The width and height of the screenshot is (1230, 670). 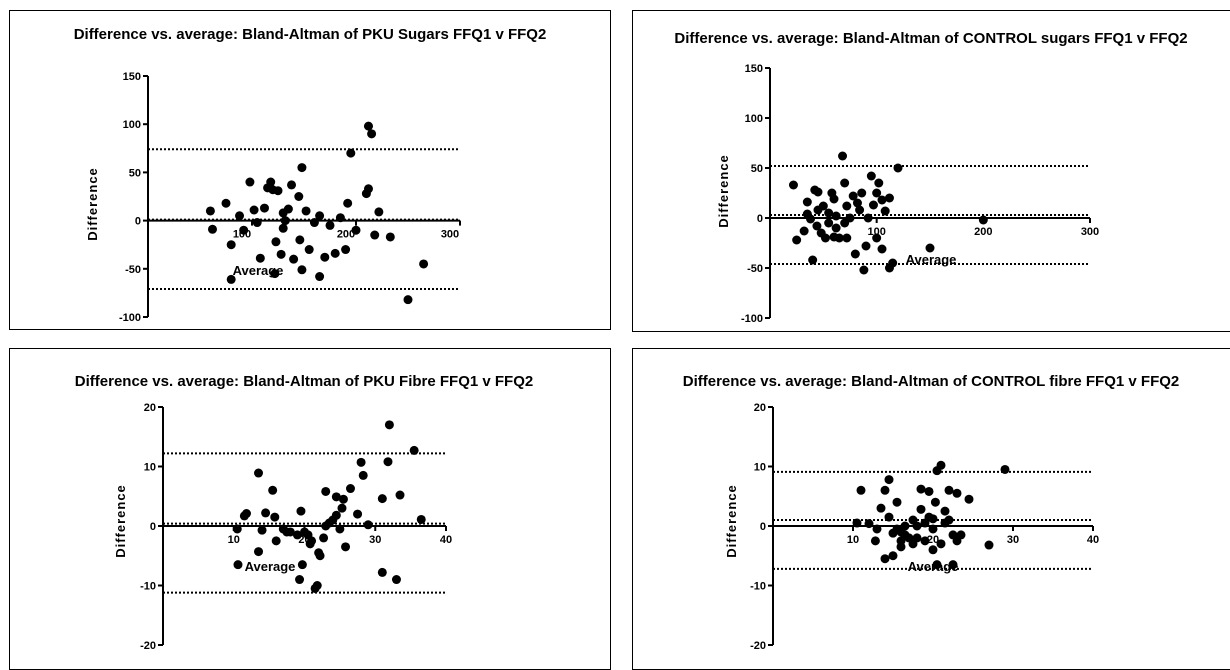 What do you see at coordinates (234, 540) in the screenshot?
I see `x-tick-label: 10` at bounding box center [234, 540].